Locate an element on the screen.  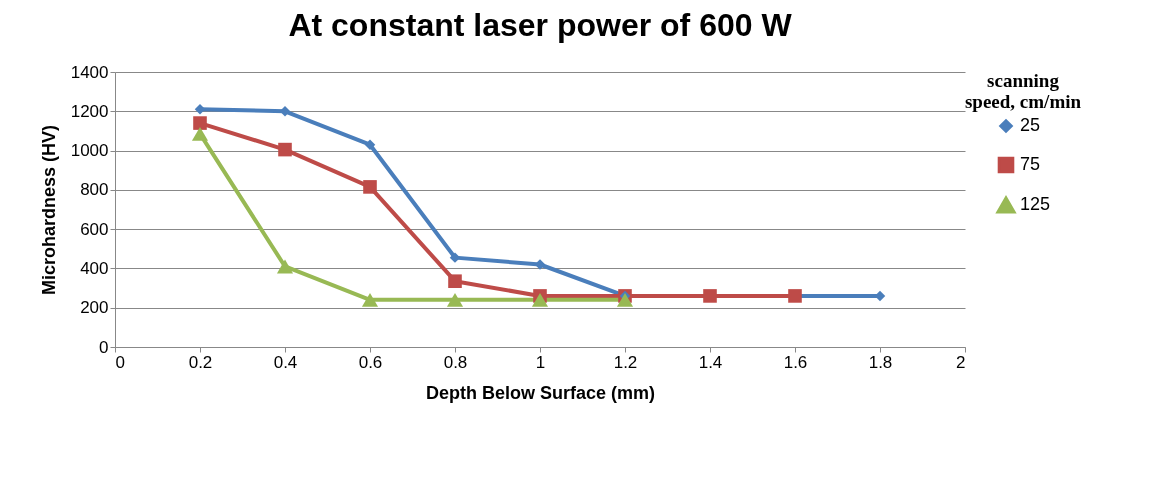
y-tick-label: 200 is located at coordinates (94, 308).